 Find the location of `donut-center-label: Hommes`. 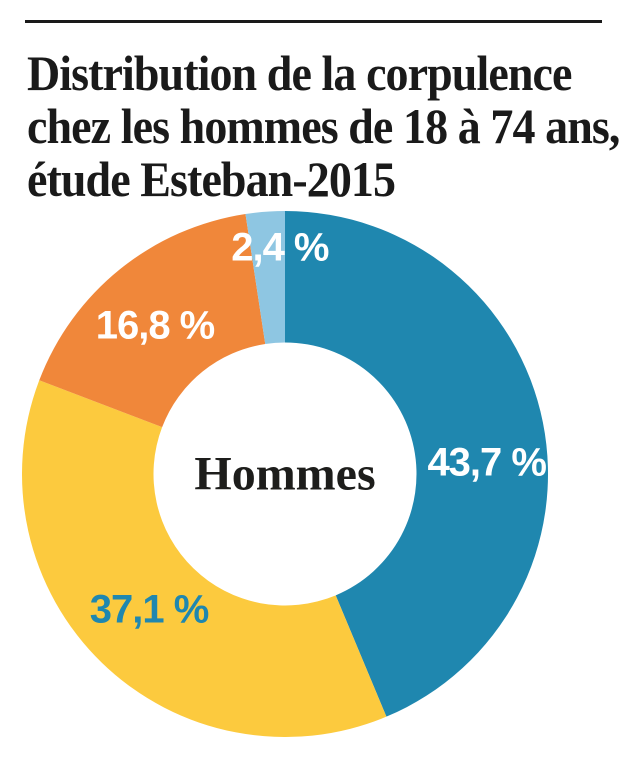

donut-center-label: Hommes is located at coordinates (285, 474).